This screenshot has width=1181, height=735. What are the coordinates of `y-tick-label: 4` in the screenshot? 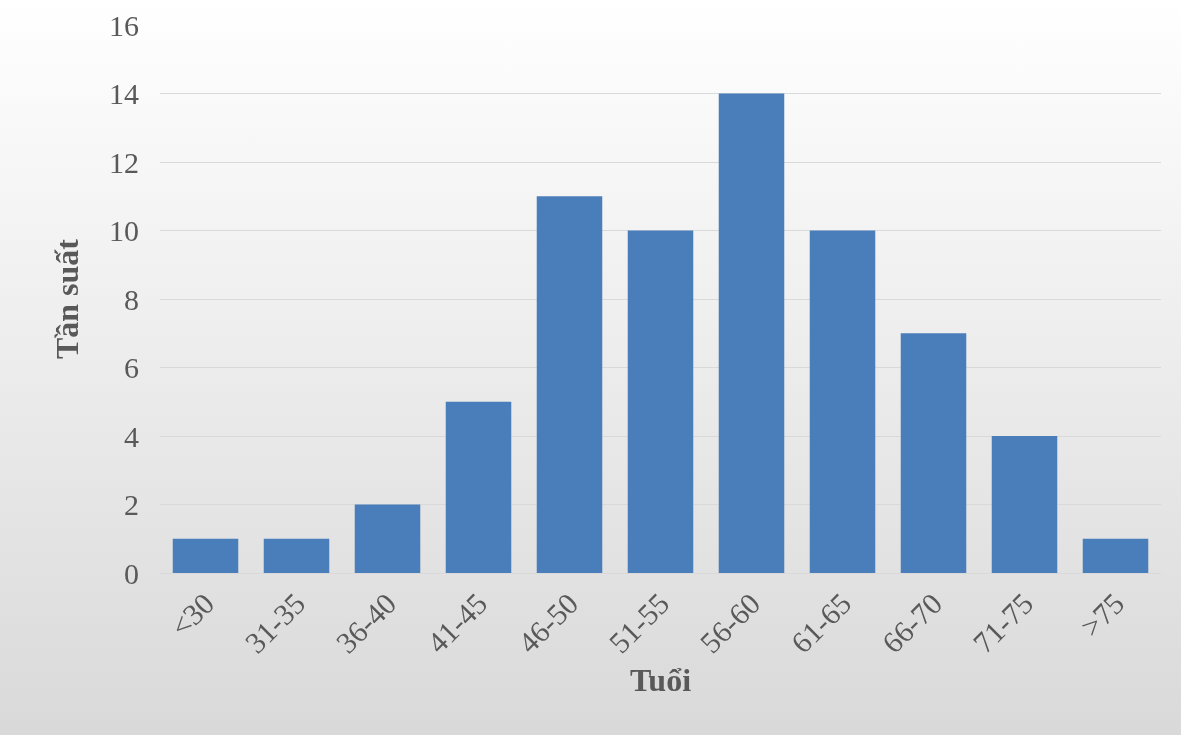 It's located at (131, 436).